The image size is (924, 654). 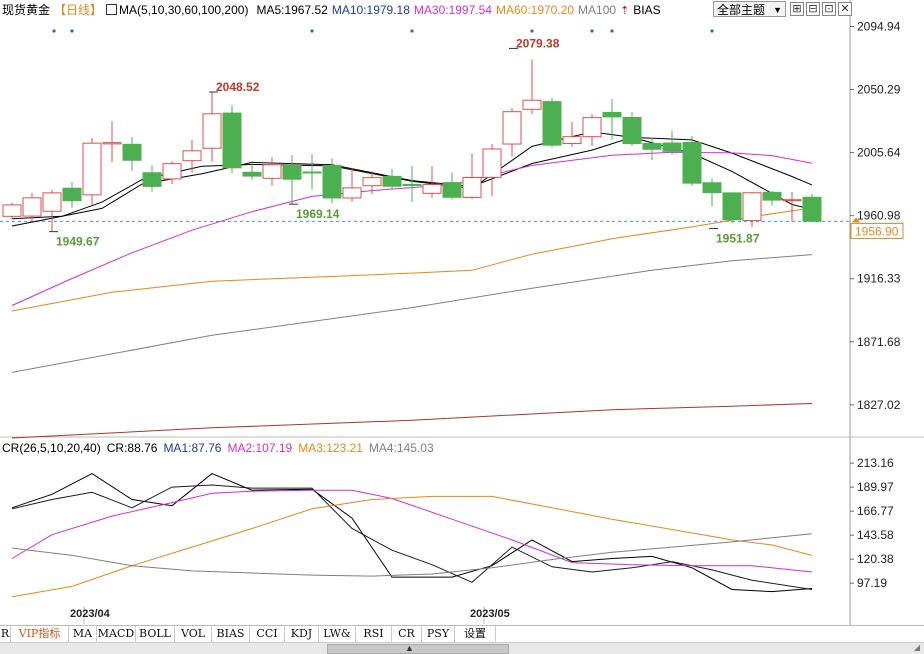 What do you see at coordinates (267, 634) in the screenshot?
I see `tab-cci: CCI` at bounding box center [267, 634].